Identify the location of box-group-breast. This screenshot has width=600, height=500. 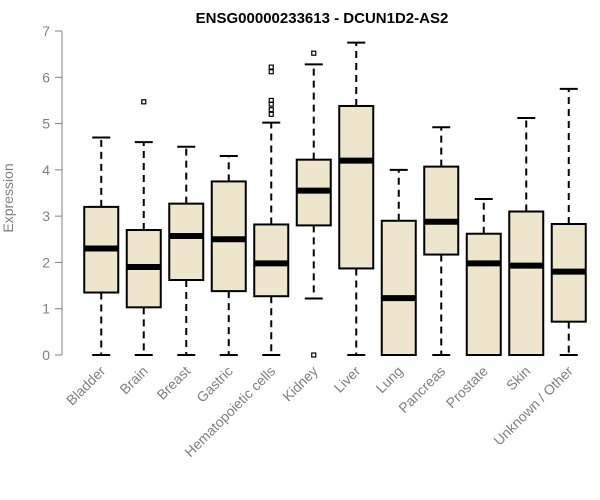
(186, 250).